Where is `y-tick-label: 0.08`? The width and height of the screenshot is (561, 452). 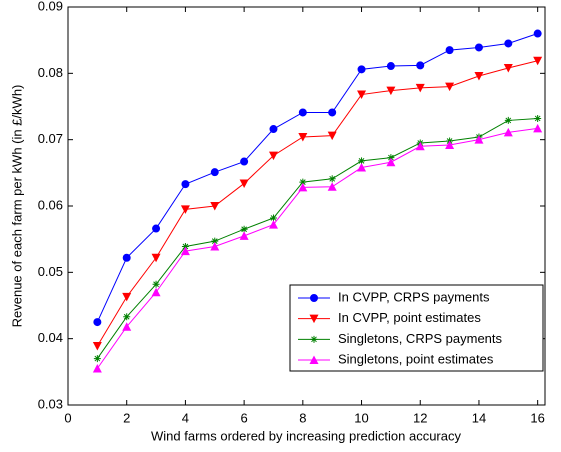
y-tick-label: 0.08 is located at coordinates (50, 72).